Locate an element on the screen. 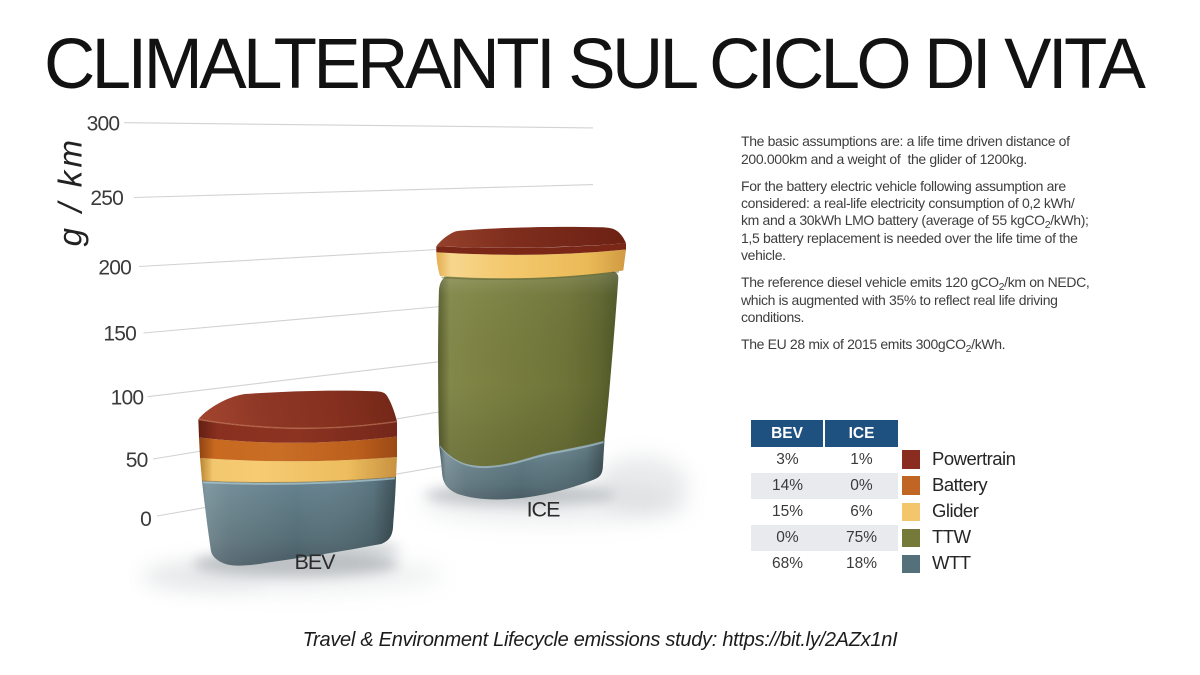 Image resolution: width=1200 pixels, height=675 pixels. svg-text: 100 is located at coordinates (127, 398).